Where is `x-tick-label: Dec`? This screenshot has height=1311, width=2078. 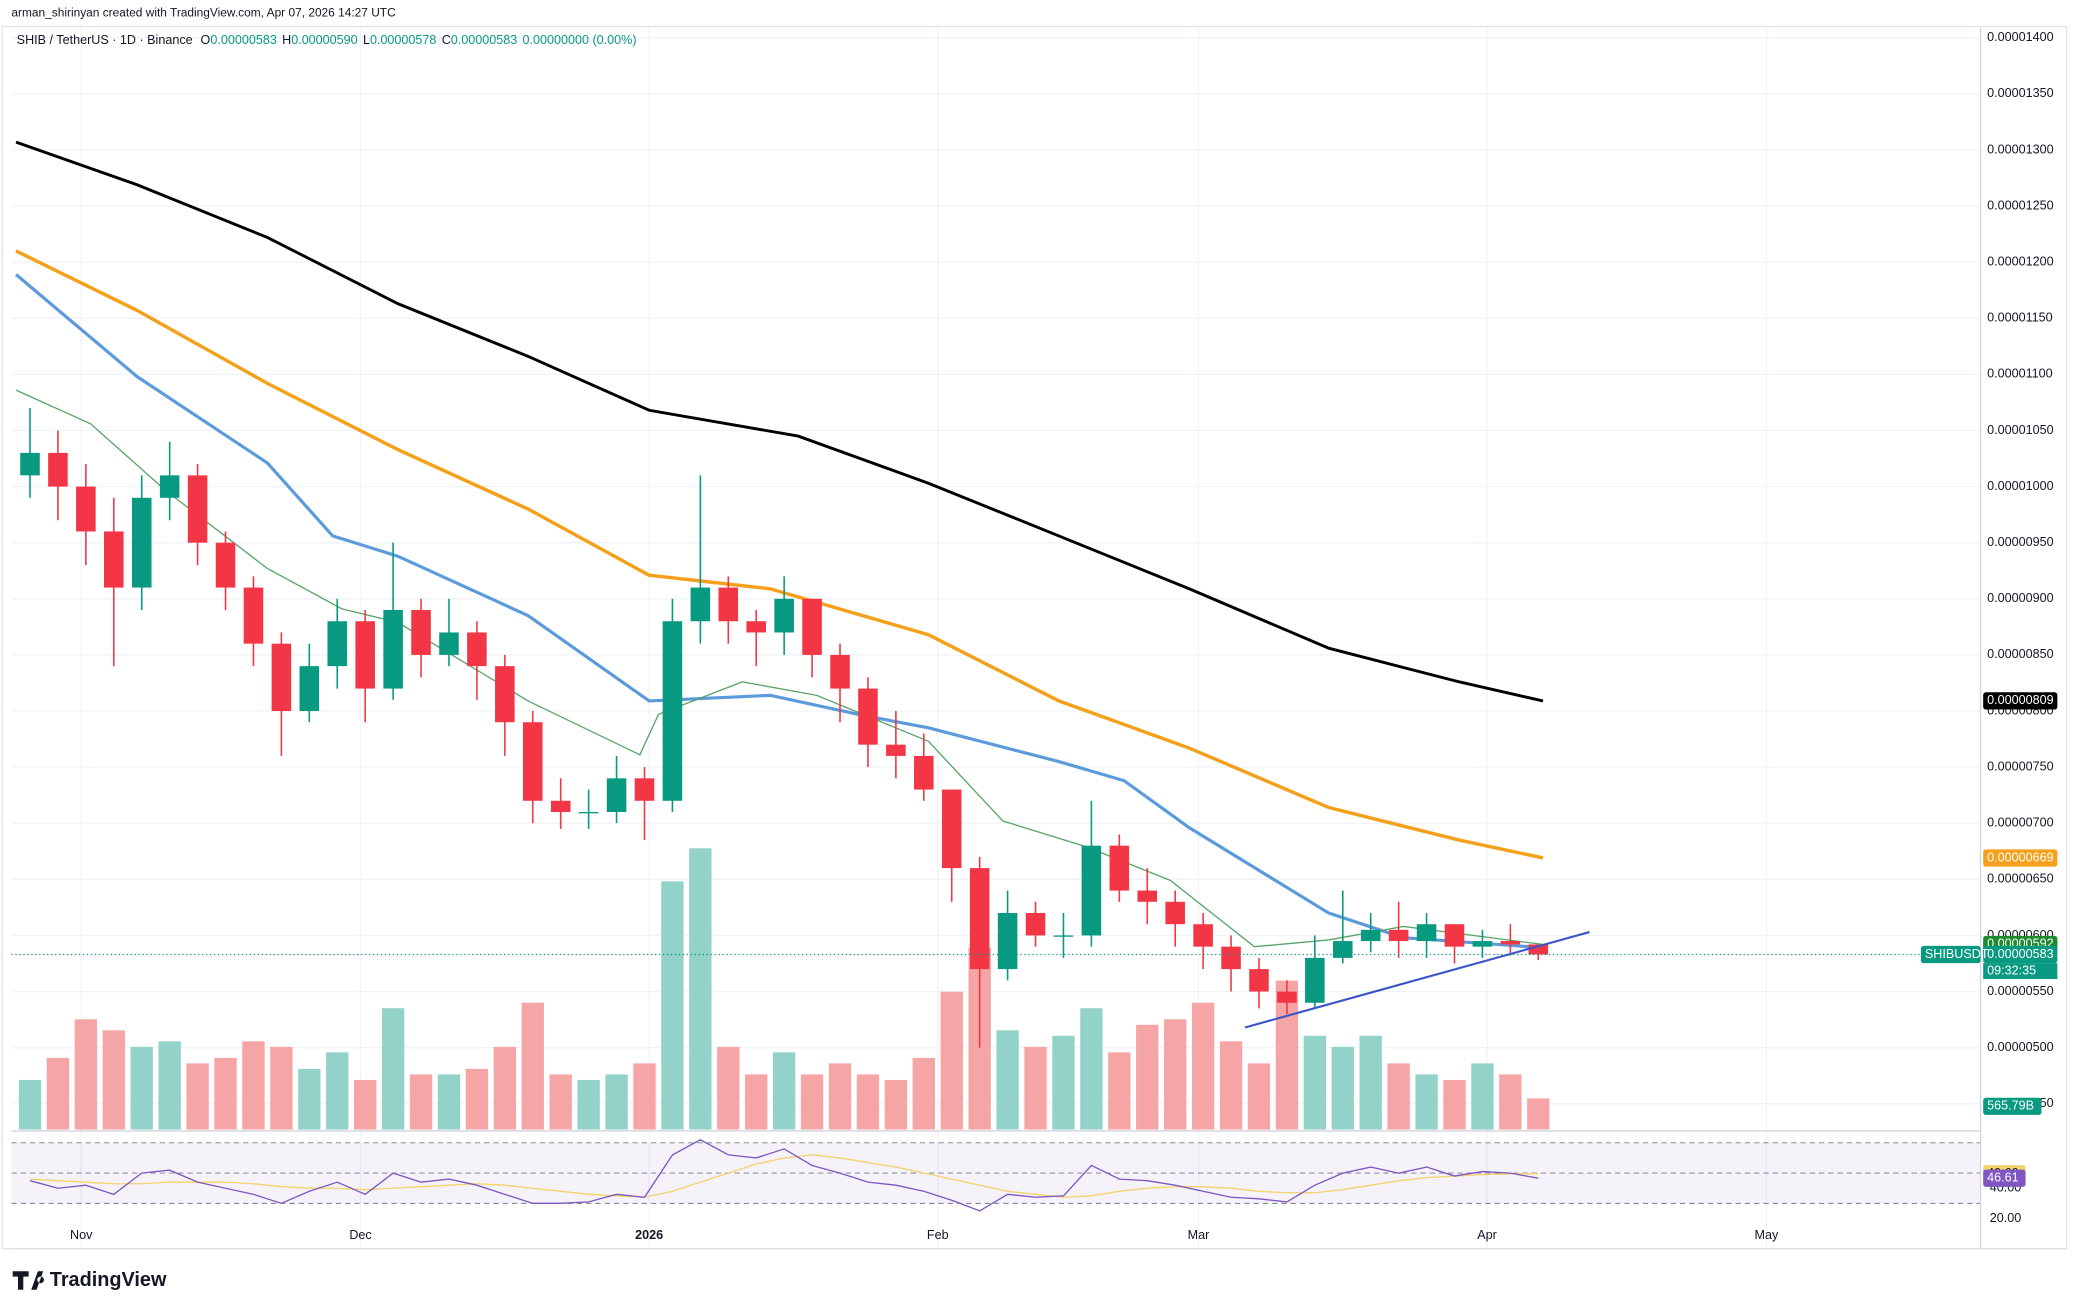 x-tick-label: Dec is located at coordinates (360, 1235).